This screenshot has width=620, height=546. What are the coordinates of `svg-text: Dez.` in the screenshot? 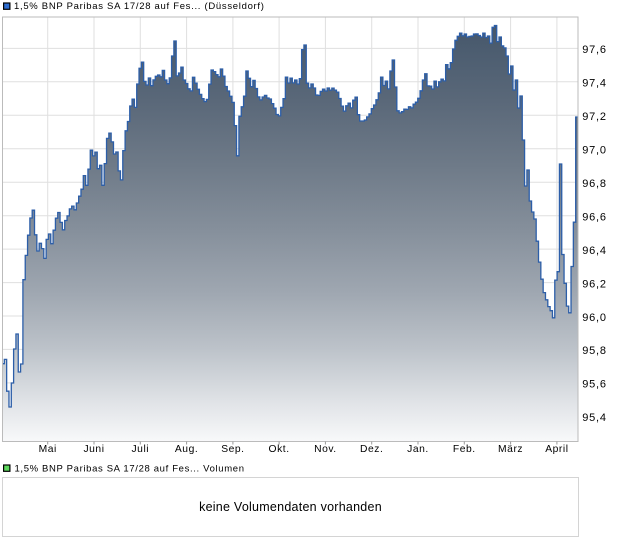 It's located at (371, 449).